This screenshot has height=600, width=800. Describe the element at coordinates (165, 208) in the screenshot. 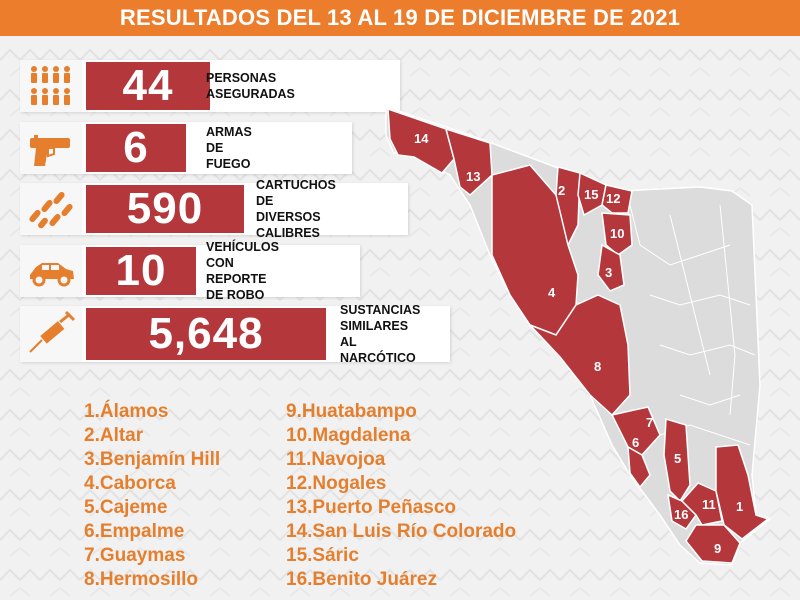

I see `stat-value: 590` at that location.